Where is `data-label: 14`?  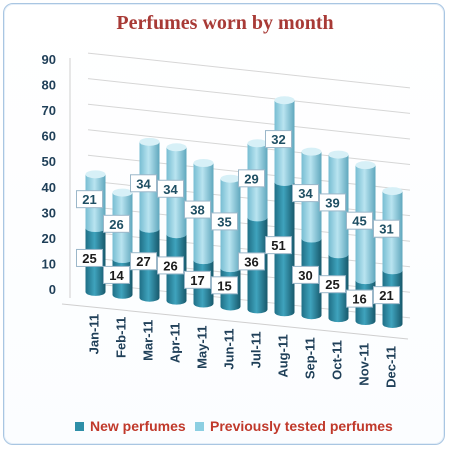 data-label: 14 is located at coordinates (116, 275).